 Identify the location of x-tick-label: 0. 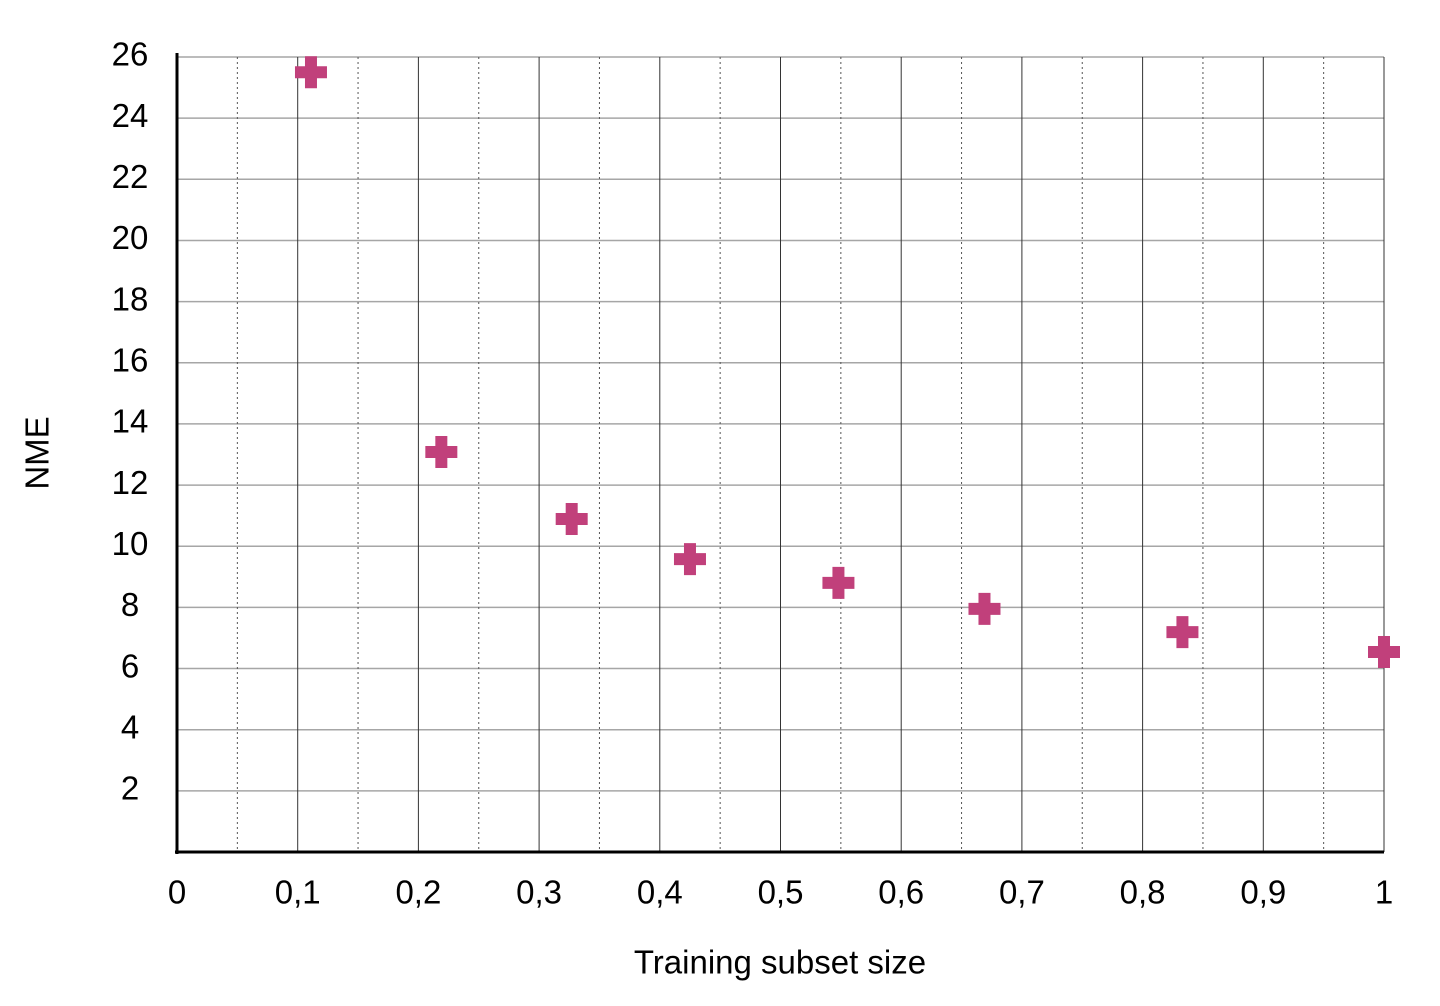
(177, 892).